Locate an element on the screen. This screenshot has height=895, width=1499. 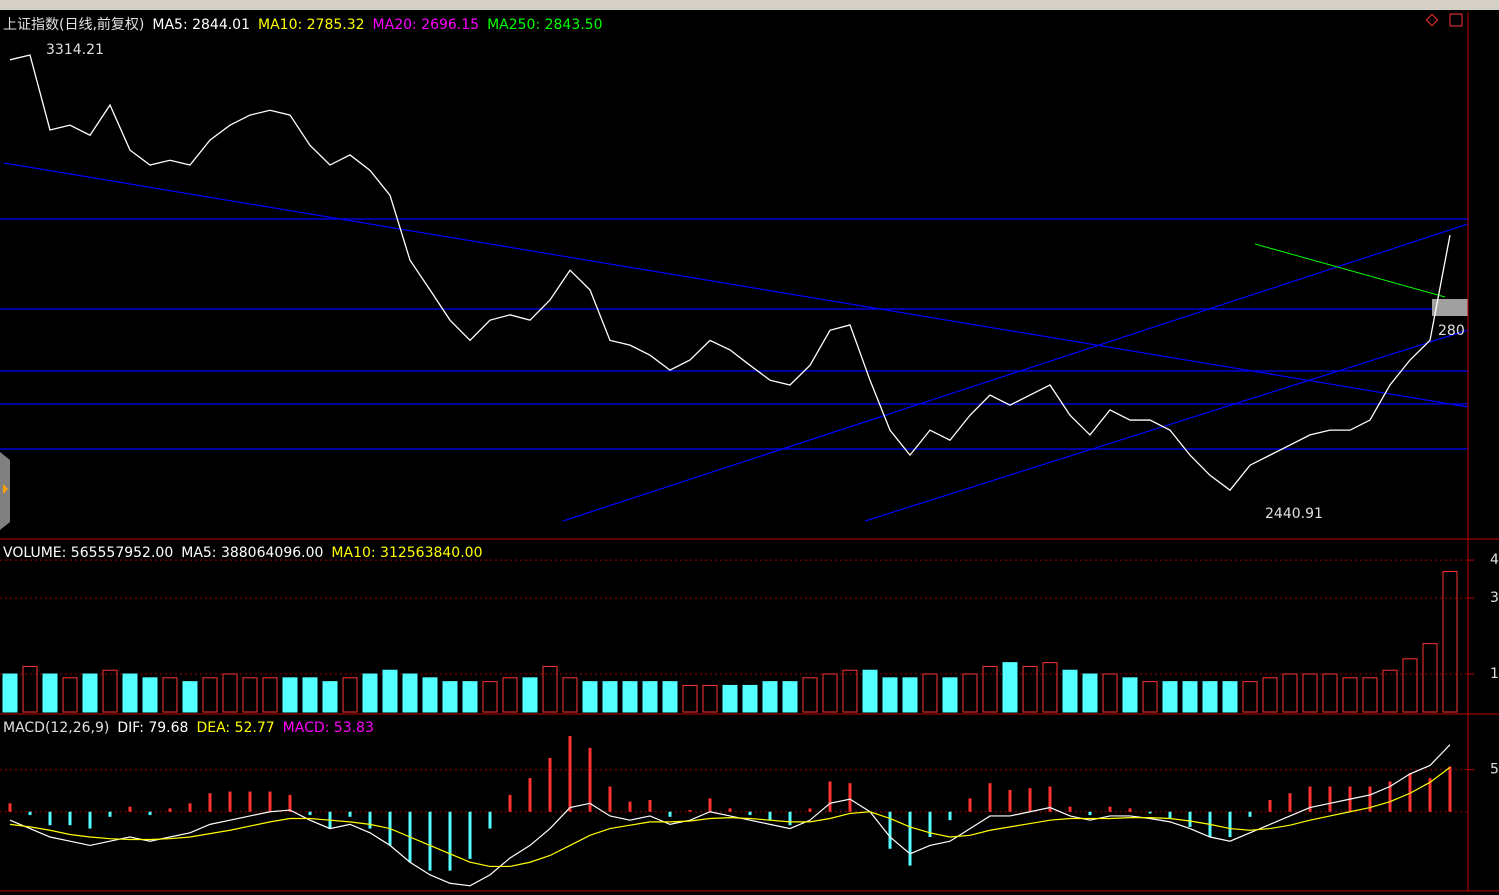
price-marker is located at coordinates (1450, 307).